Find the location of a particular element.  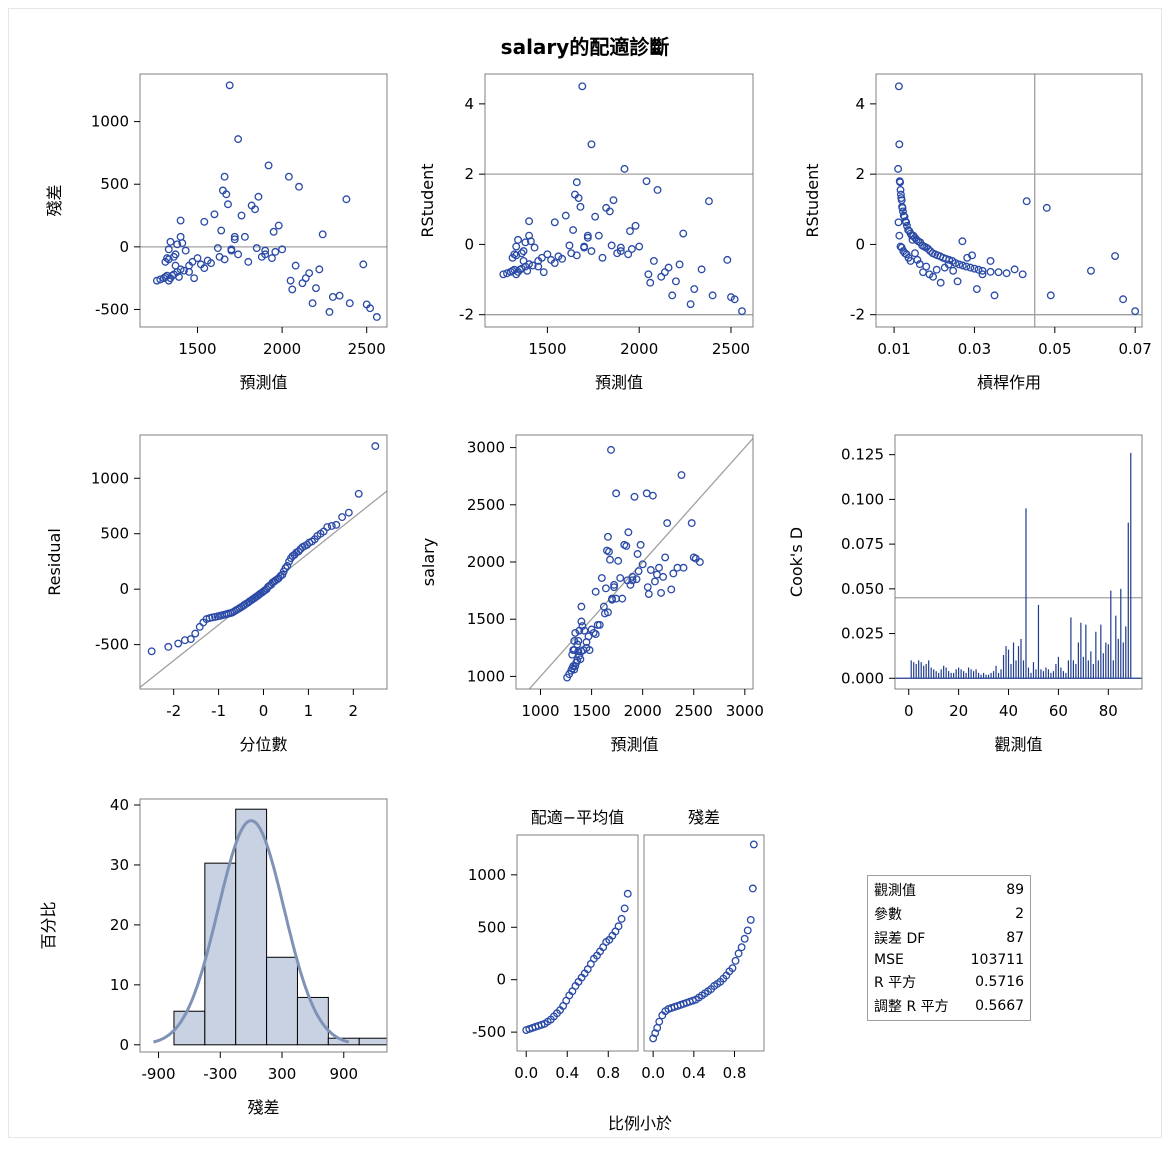

x-tick-label: -1 is located at coordinates (218, 711).